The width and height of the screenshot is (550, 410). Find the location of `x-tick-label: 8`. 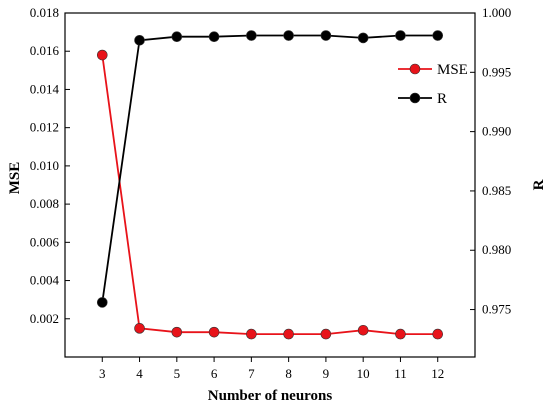

x-tick-label: 8 is located at coordinates (288, 373).